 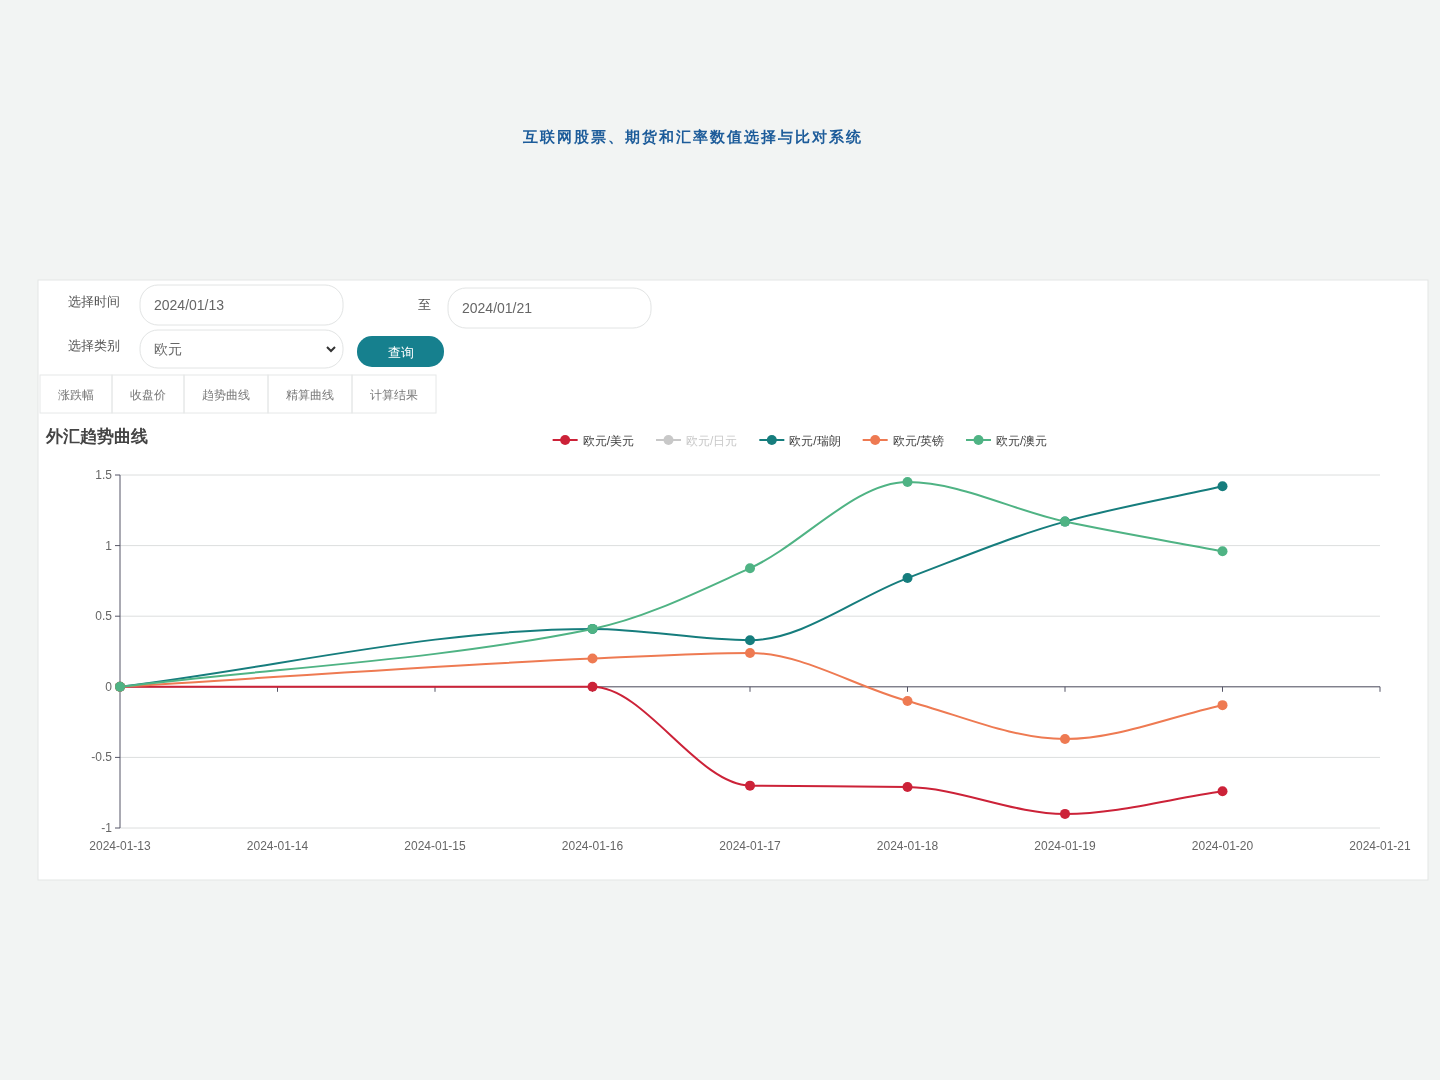 I want to click on text: 趋势曲线, so click(x=226, y=395).